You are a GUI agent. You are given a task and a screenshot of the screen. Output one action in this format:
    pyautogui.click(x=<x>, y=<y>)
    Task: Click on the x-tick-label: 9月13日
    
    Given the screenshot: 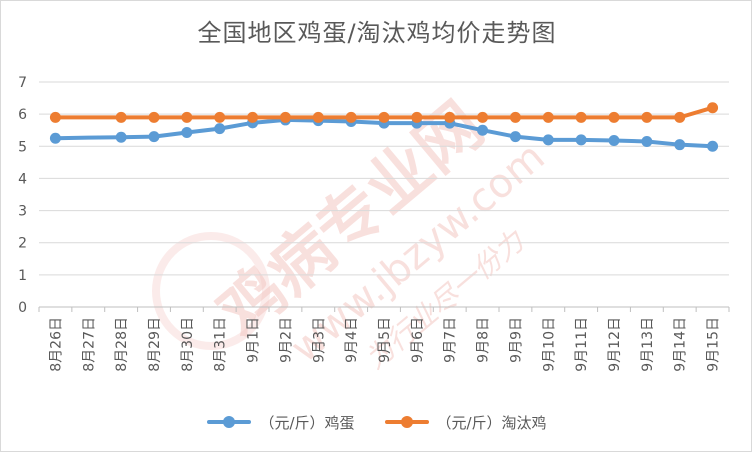 What is the action you would take?
    pyautogui.click(x=648, y=344)
    